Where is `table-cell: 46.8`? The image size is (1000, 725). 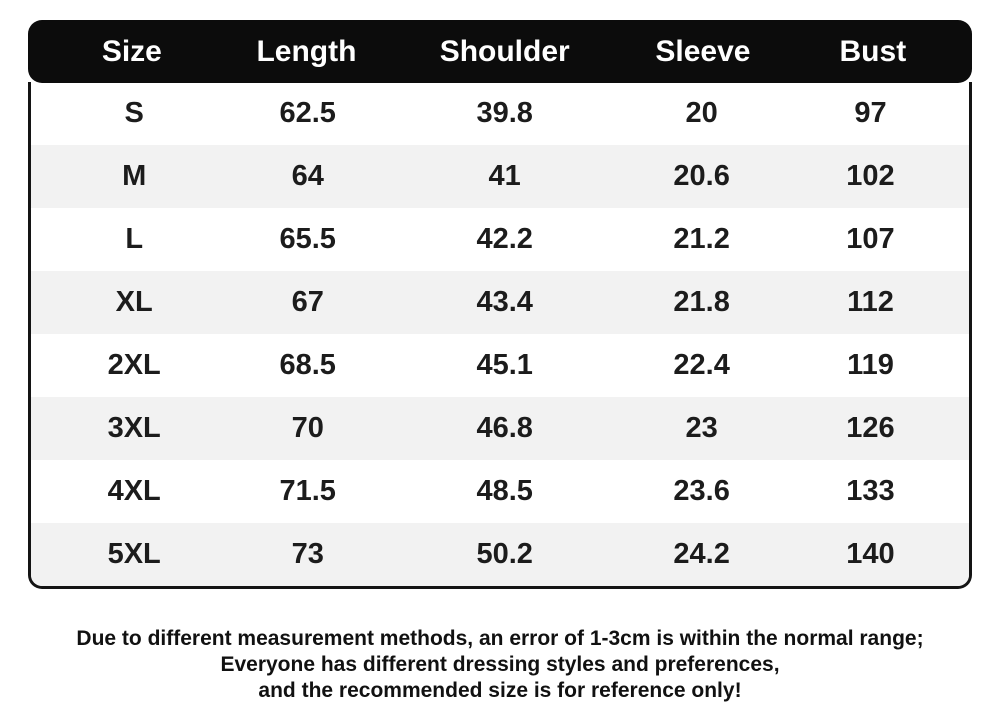
table-cell: 46.8 is located at coordinates (504, 428).